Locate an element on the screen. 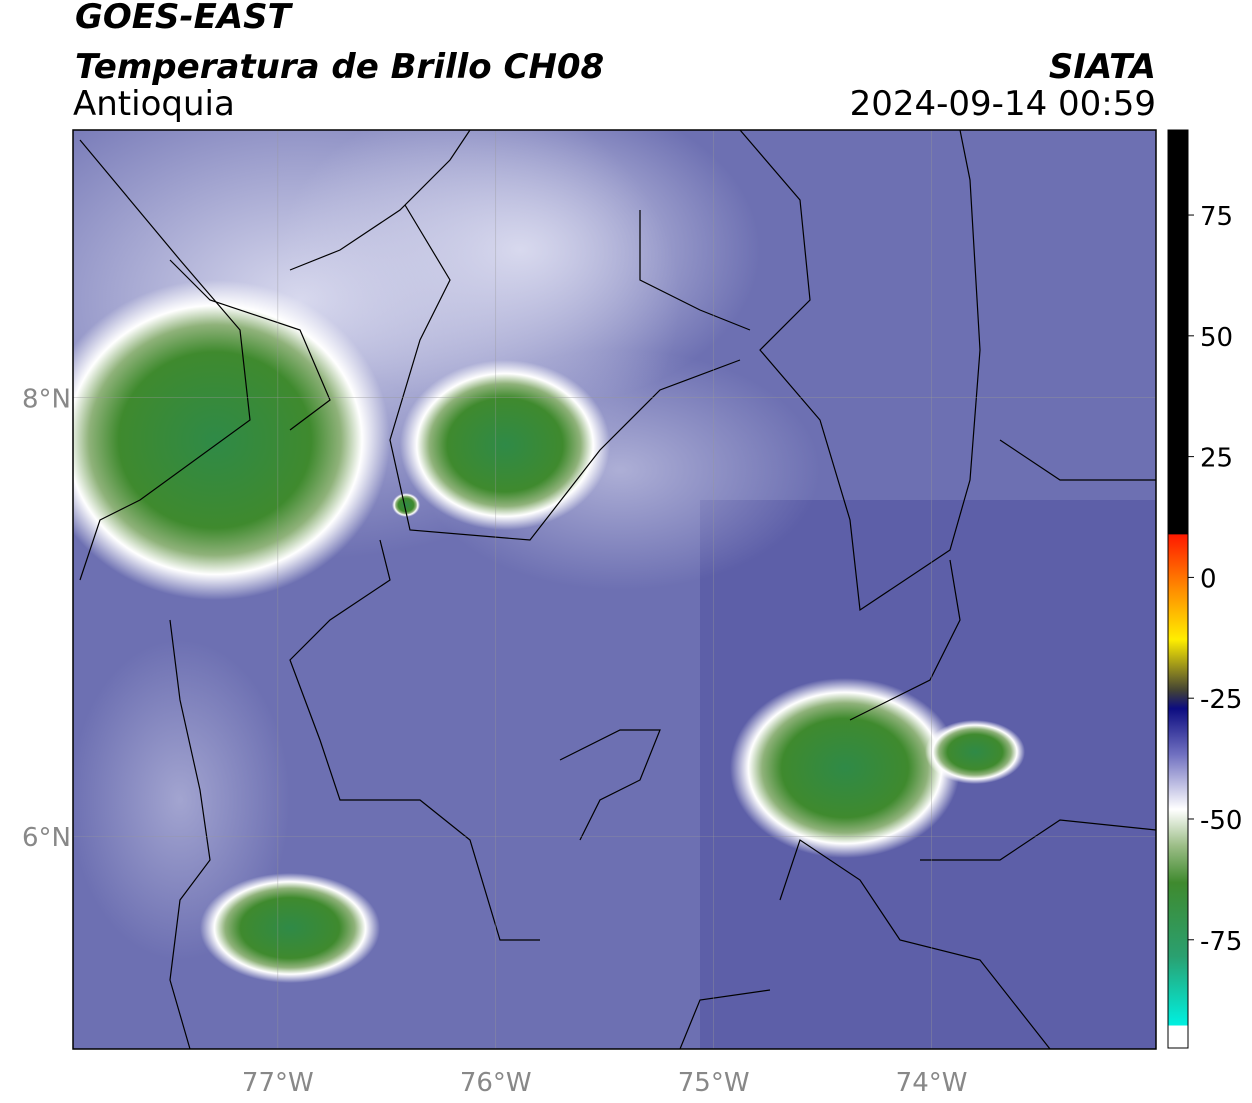 The height and width of the screenshot is (1103, 1252). x-tick-label: 76°W is located at coordinates (496, 1083).